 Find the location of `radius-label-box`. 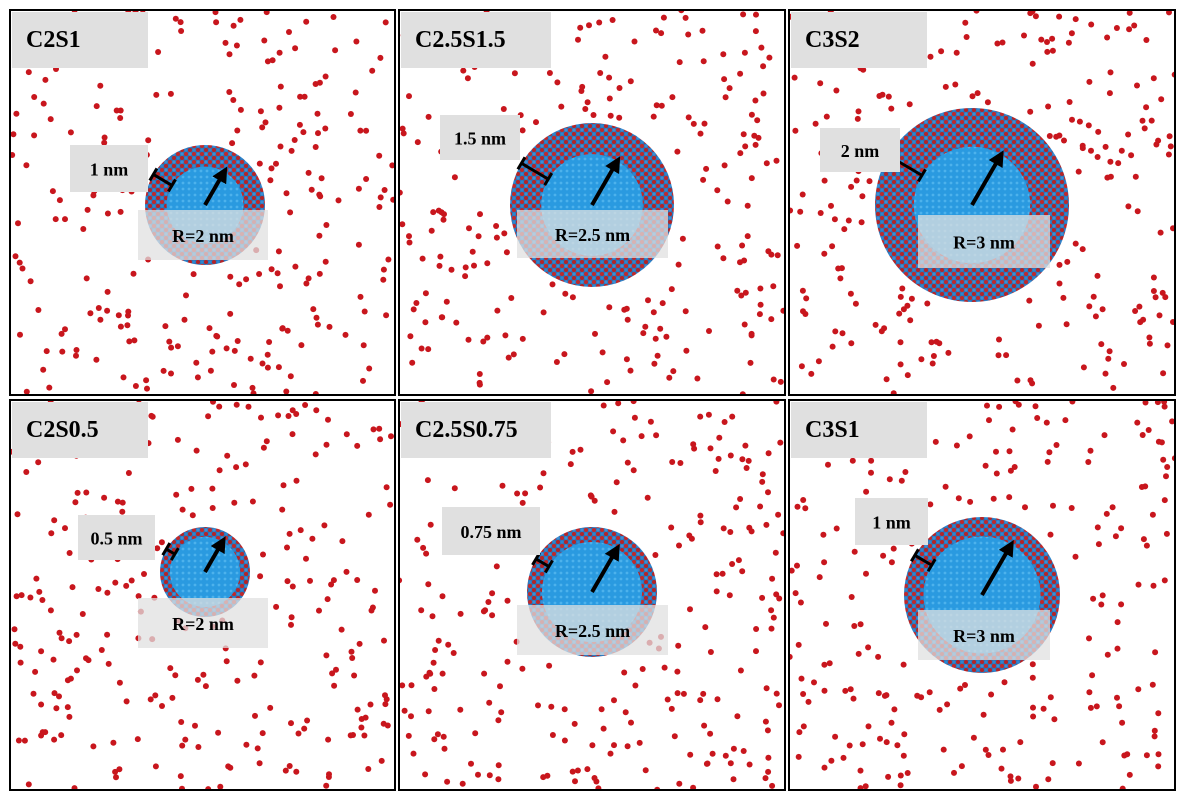

radius-label-box is located at coordinates (203, 623).